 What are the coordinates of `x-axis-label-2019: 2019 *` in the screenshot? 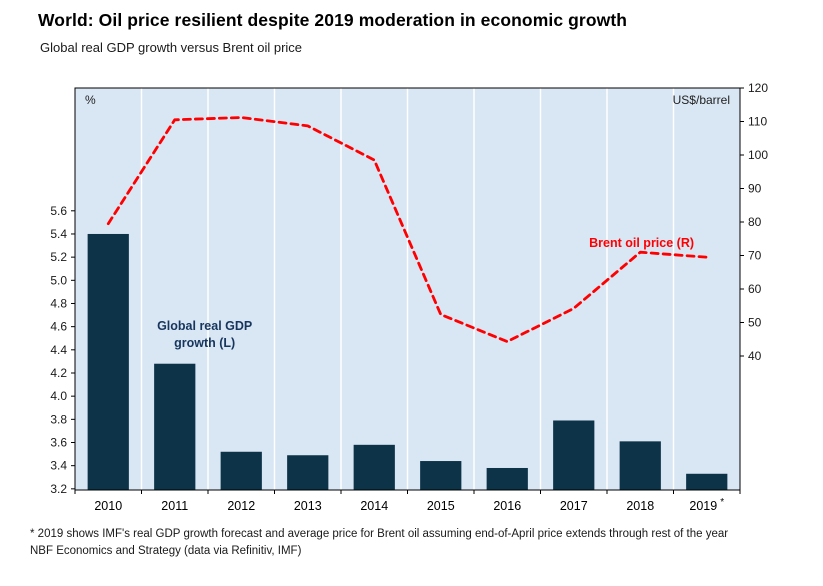 It's located at (706, 505).